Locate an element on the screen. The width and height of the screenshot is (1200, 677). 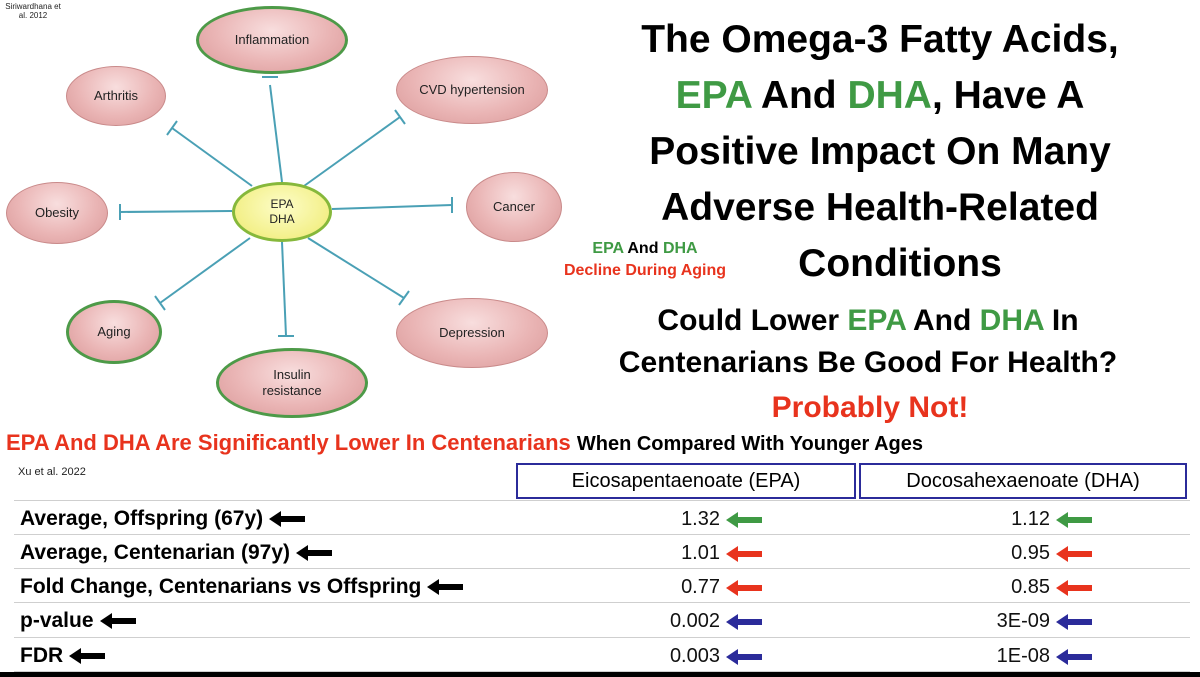
answer-text: Probably Not! is located at coordinates (870, 407).